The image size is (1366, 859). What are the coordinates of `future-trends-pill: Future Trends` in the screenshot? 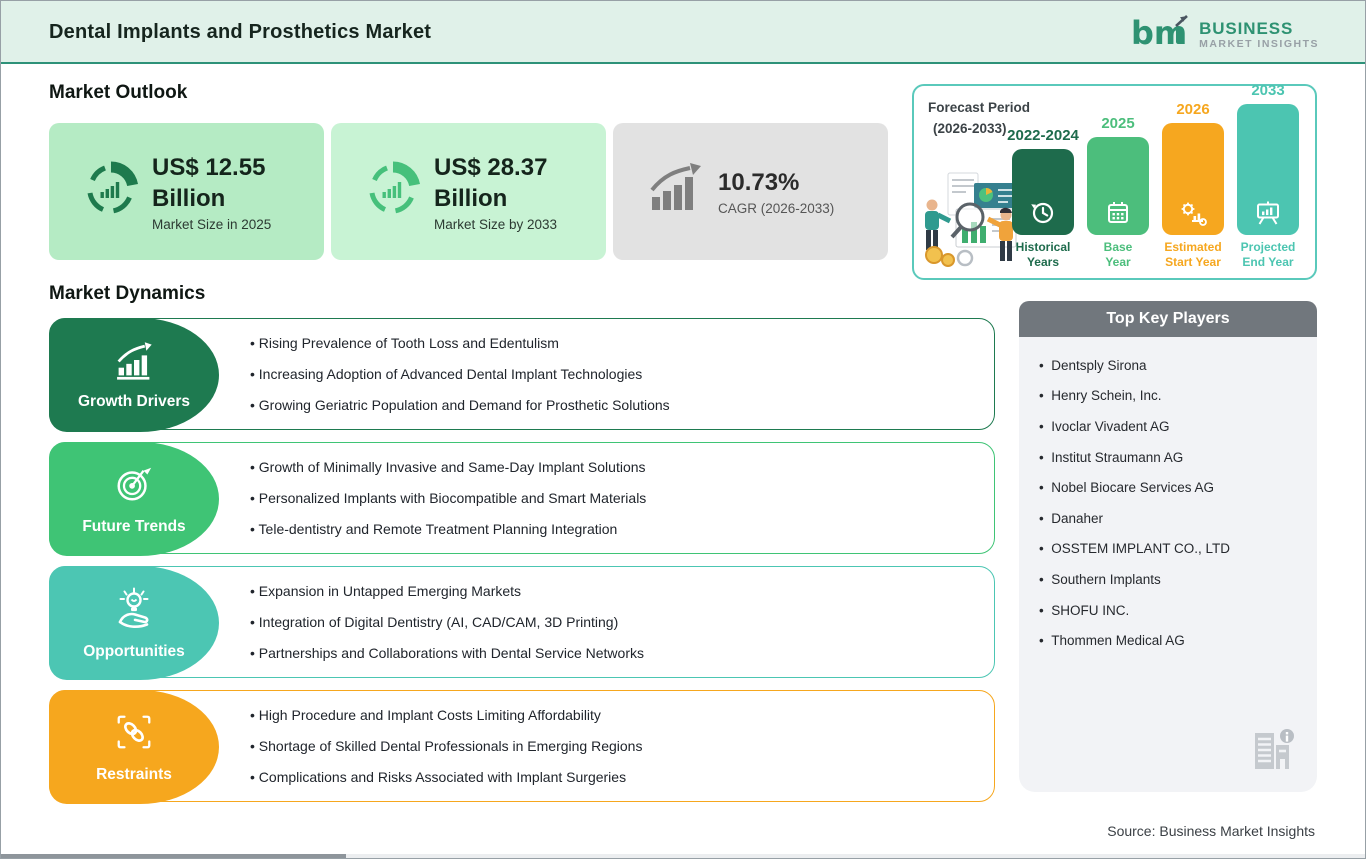 It's located at (134, 499).